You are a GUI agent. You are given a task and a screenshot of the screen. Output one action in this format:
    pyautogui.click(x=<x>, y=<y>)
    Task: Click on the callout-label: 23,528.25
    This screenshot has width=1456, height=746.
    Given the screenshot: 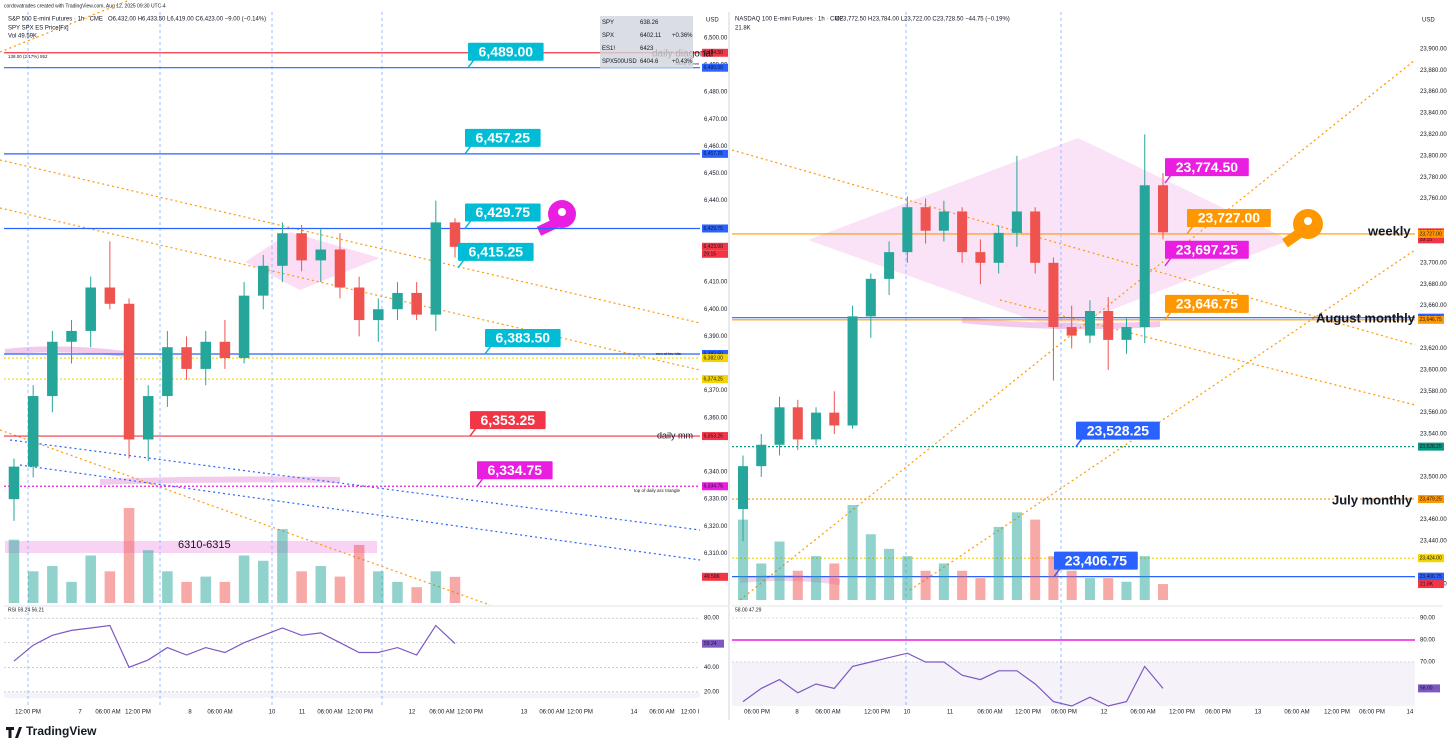 What is the action you would take?
    pyautogui.click(x=1118, y=430)
    